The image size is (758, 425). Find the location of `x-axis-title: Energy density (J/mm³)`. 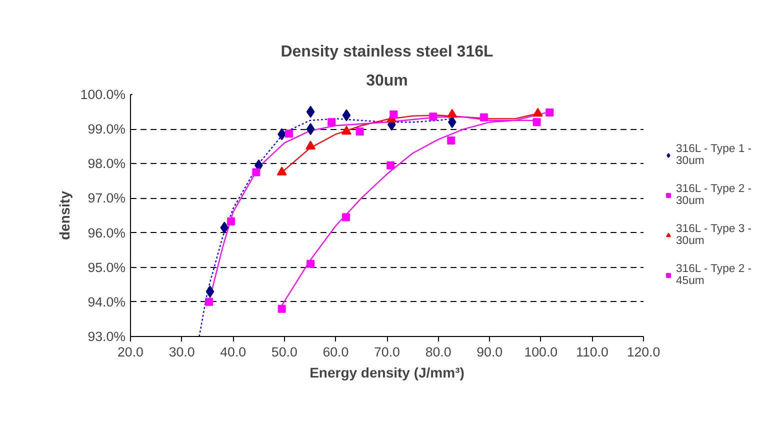

x-axis-title: Energy density (J/mm³) is located at coordinates (387, 372).